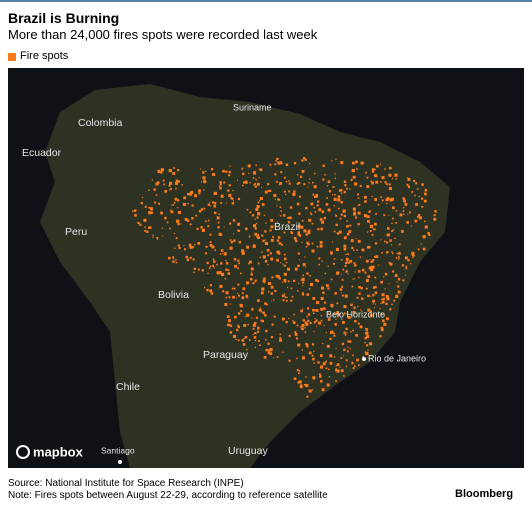  What do you see at coordinates (120, 462) in the screenshot?
I see `city-dot` at bounding box center [120, 462].